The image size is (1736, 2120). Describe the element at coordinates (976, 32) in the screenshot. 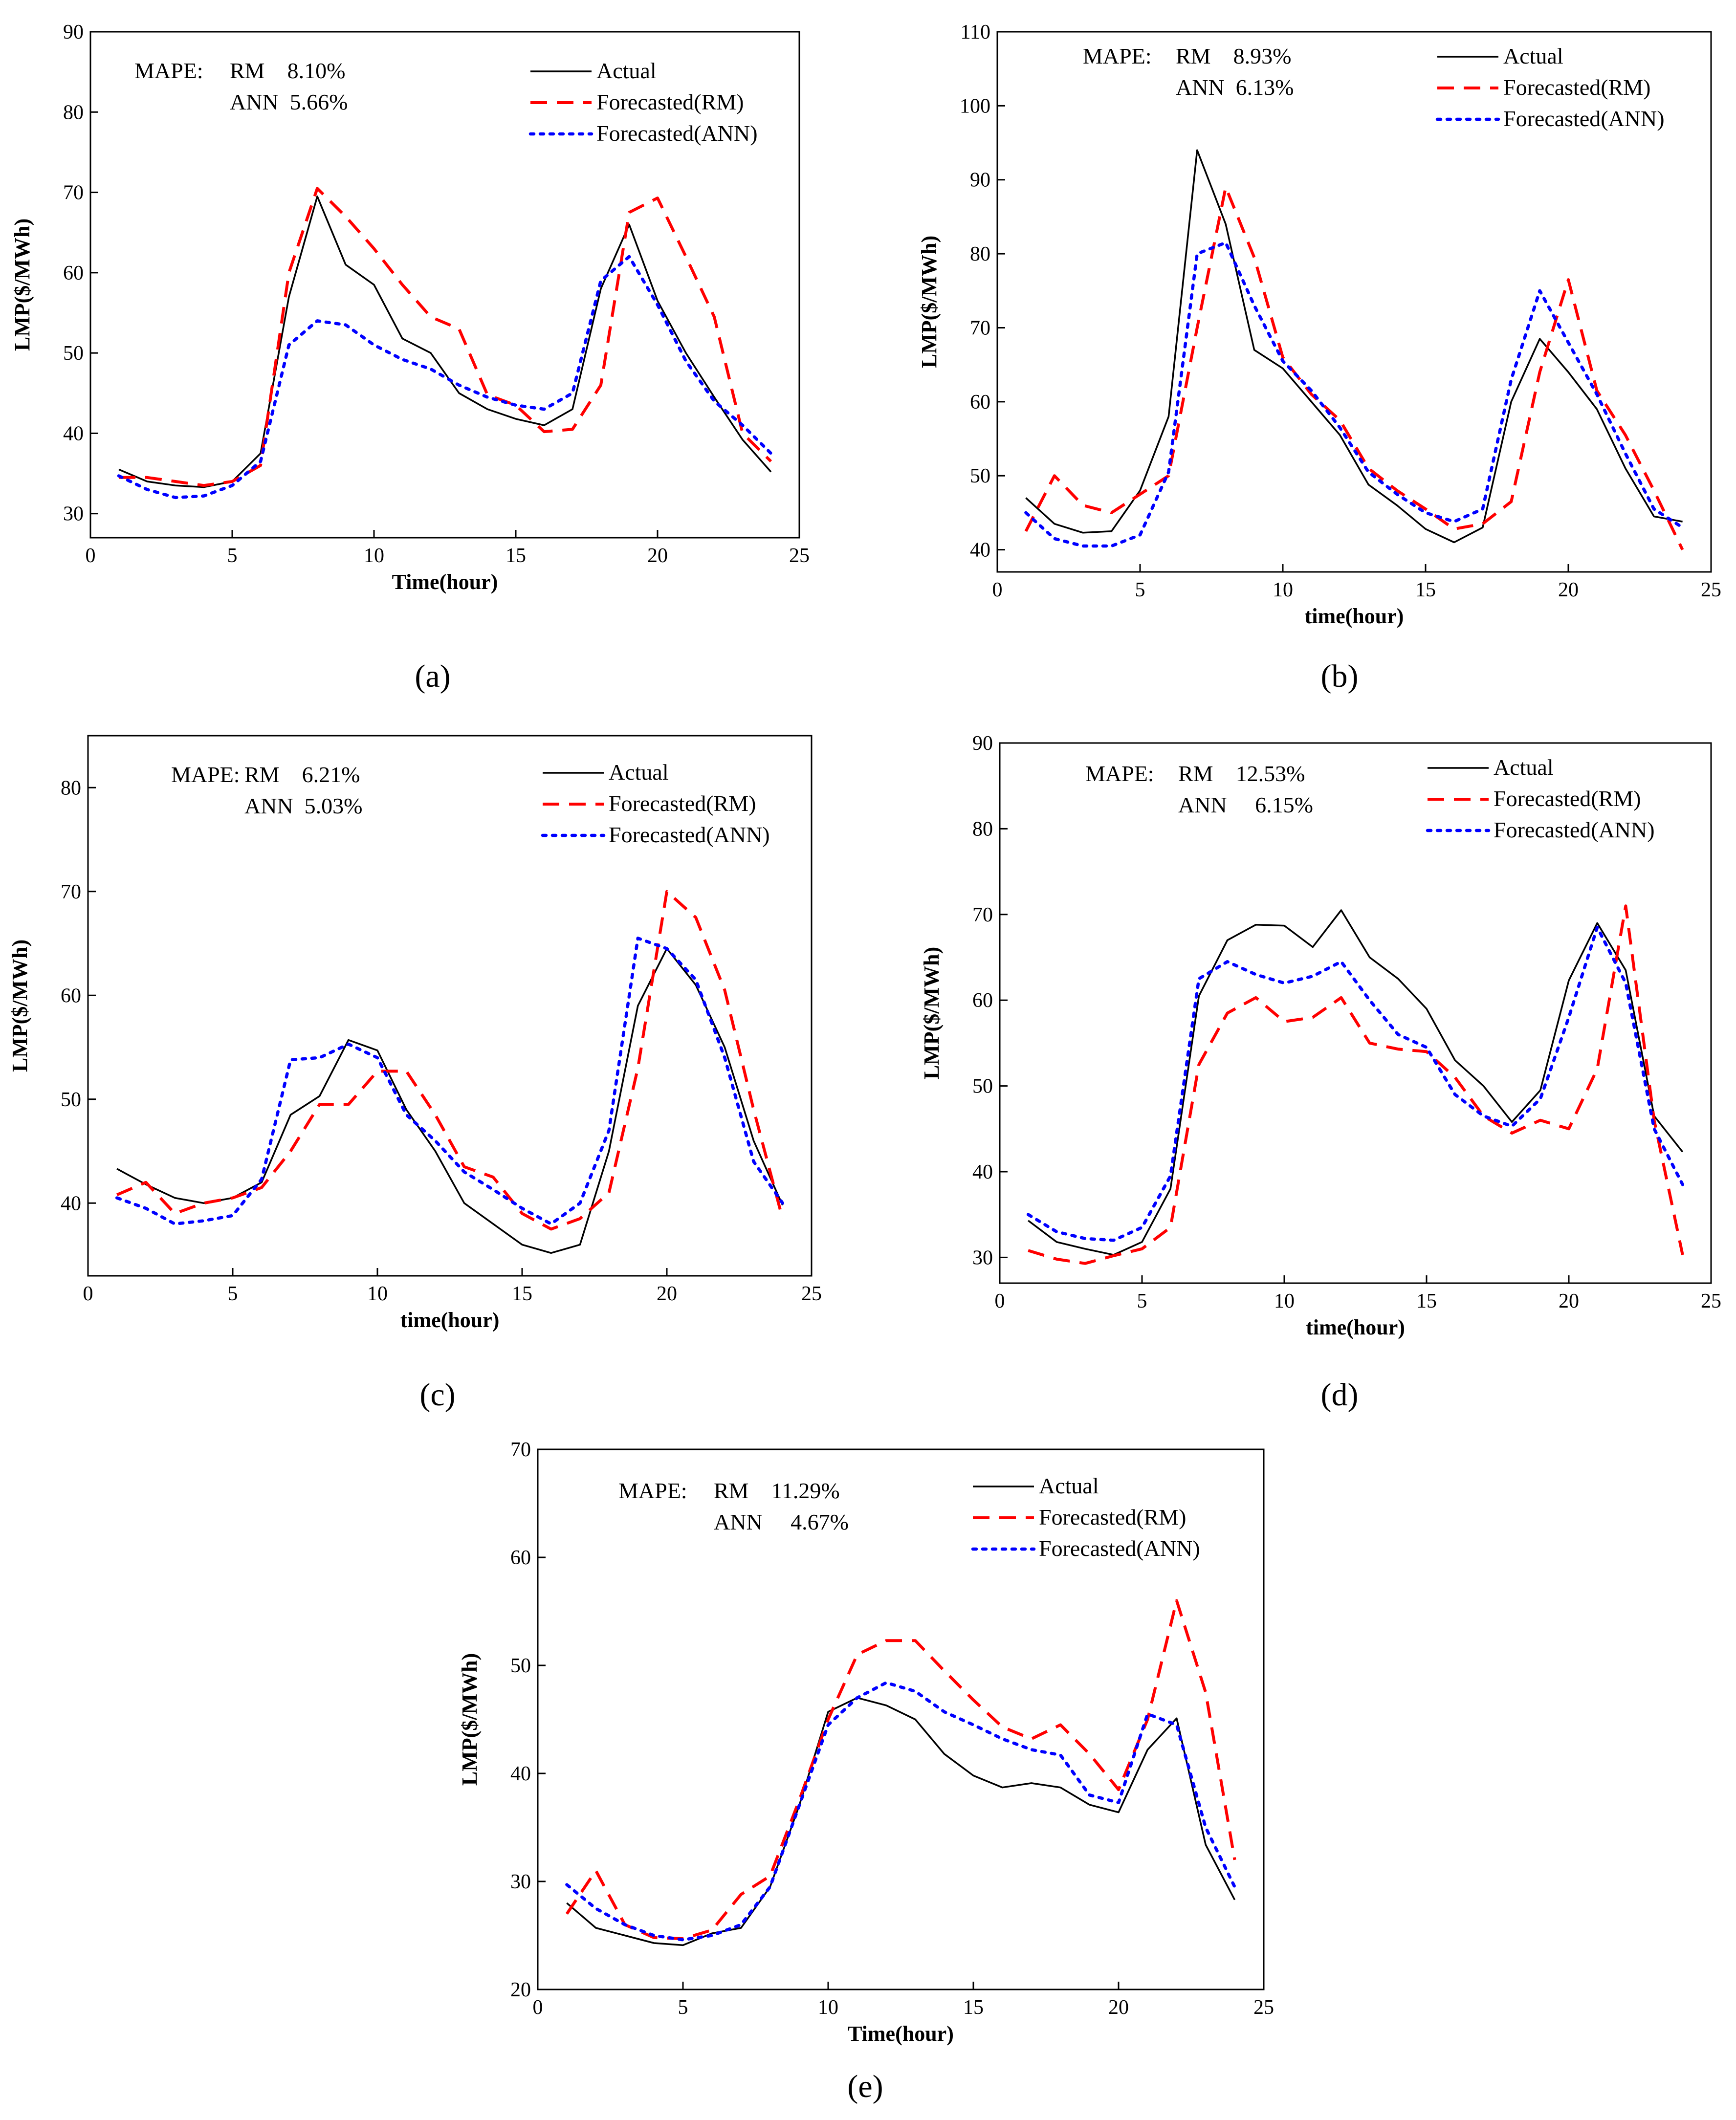

I see `y-tick-label: 110` at that location.